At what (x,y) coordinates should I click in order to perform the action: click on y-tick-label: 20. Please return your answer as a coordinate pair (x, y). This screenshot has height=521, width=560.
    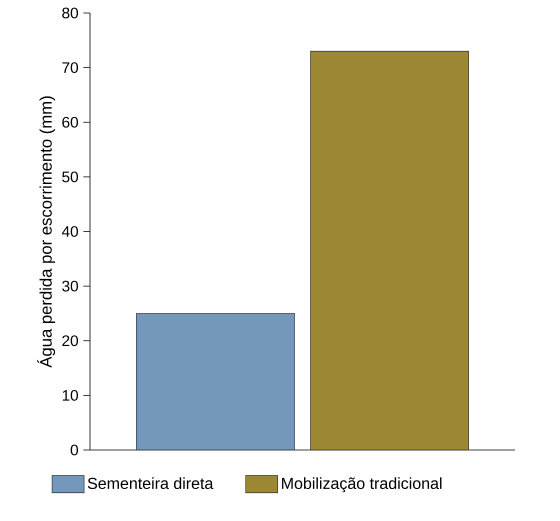
    Looking at the image, I should click on (70, 340).